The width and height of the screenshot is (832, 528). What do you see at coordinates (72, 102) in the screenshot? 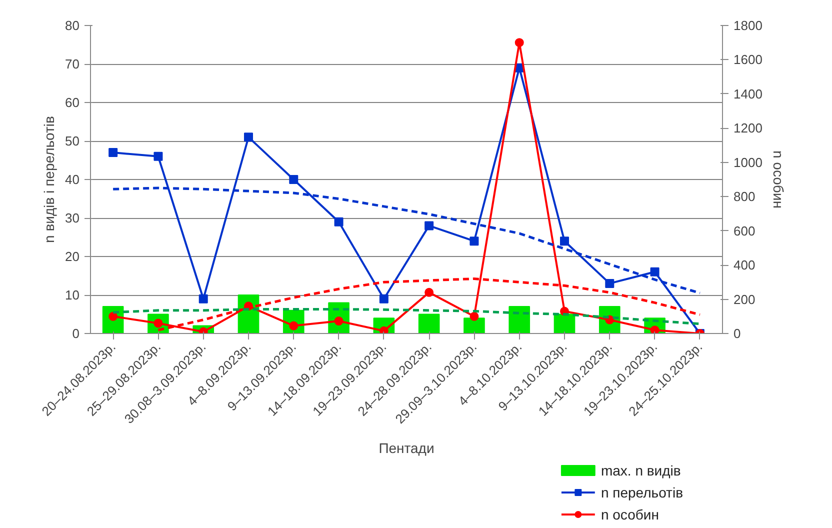
I see `y-tick-label: 60` at bounding box center [72, 102].